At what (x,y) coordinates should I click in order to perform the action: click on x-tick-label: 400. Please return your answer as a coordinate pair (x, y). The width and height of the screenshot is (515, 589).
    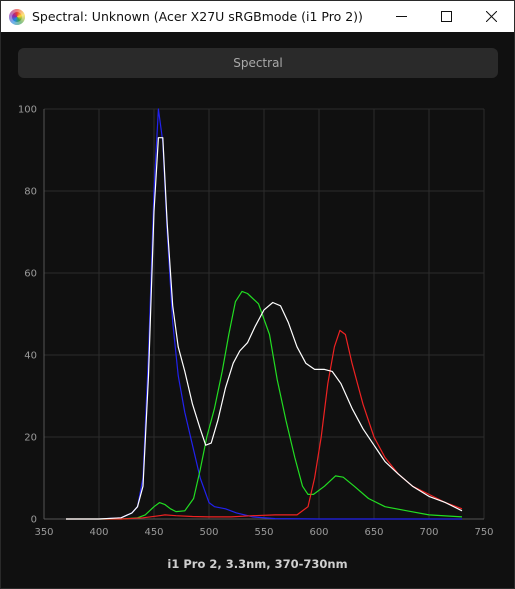
    Looking at the image, I should click on (98, 532).